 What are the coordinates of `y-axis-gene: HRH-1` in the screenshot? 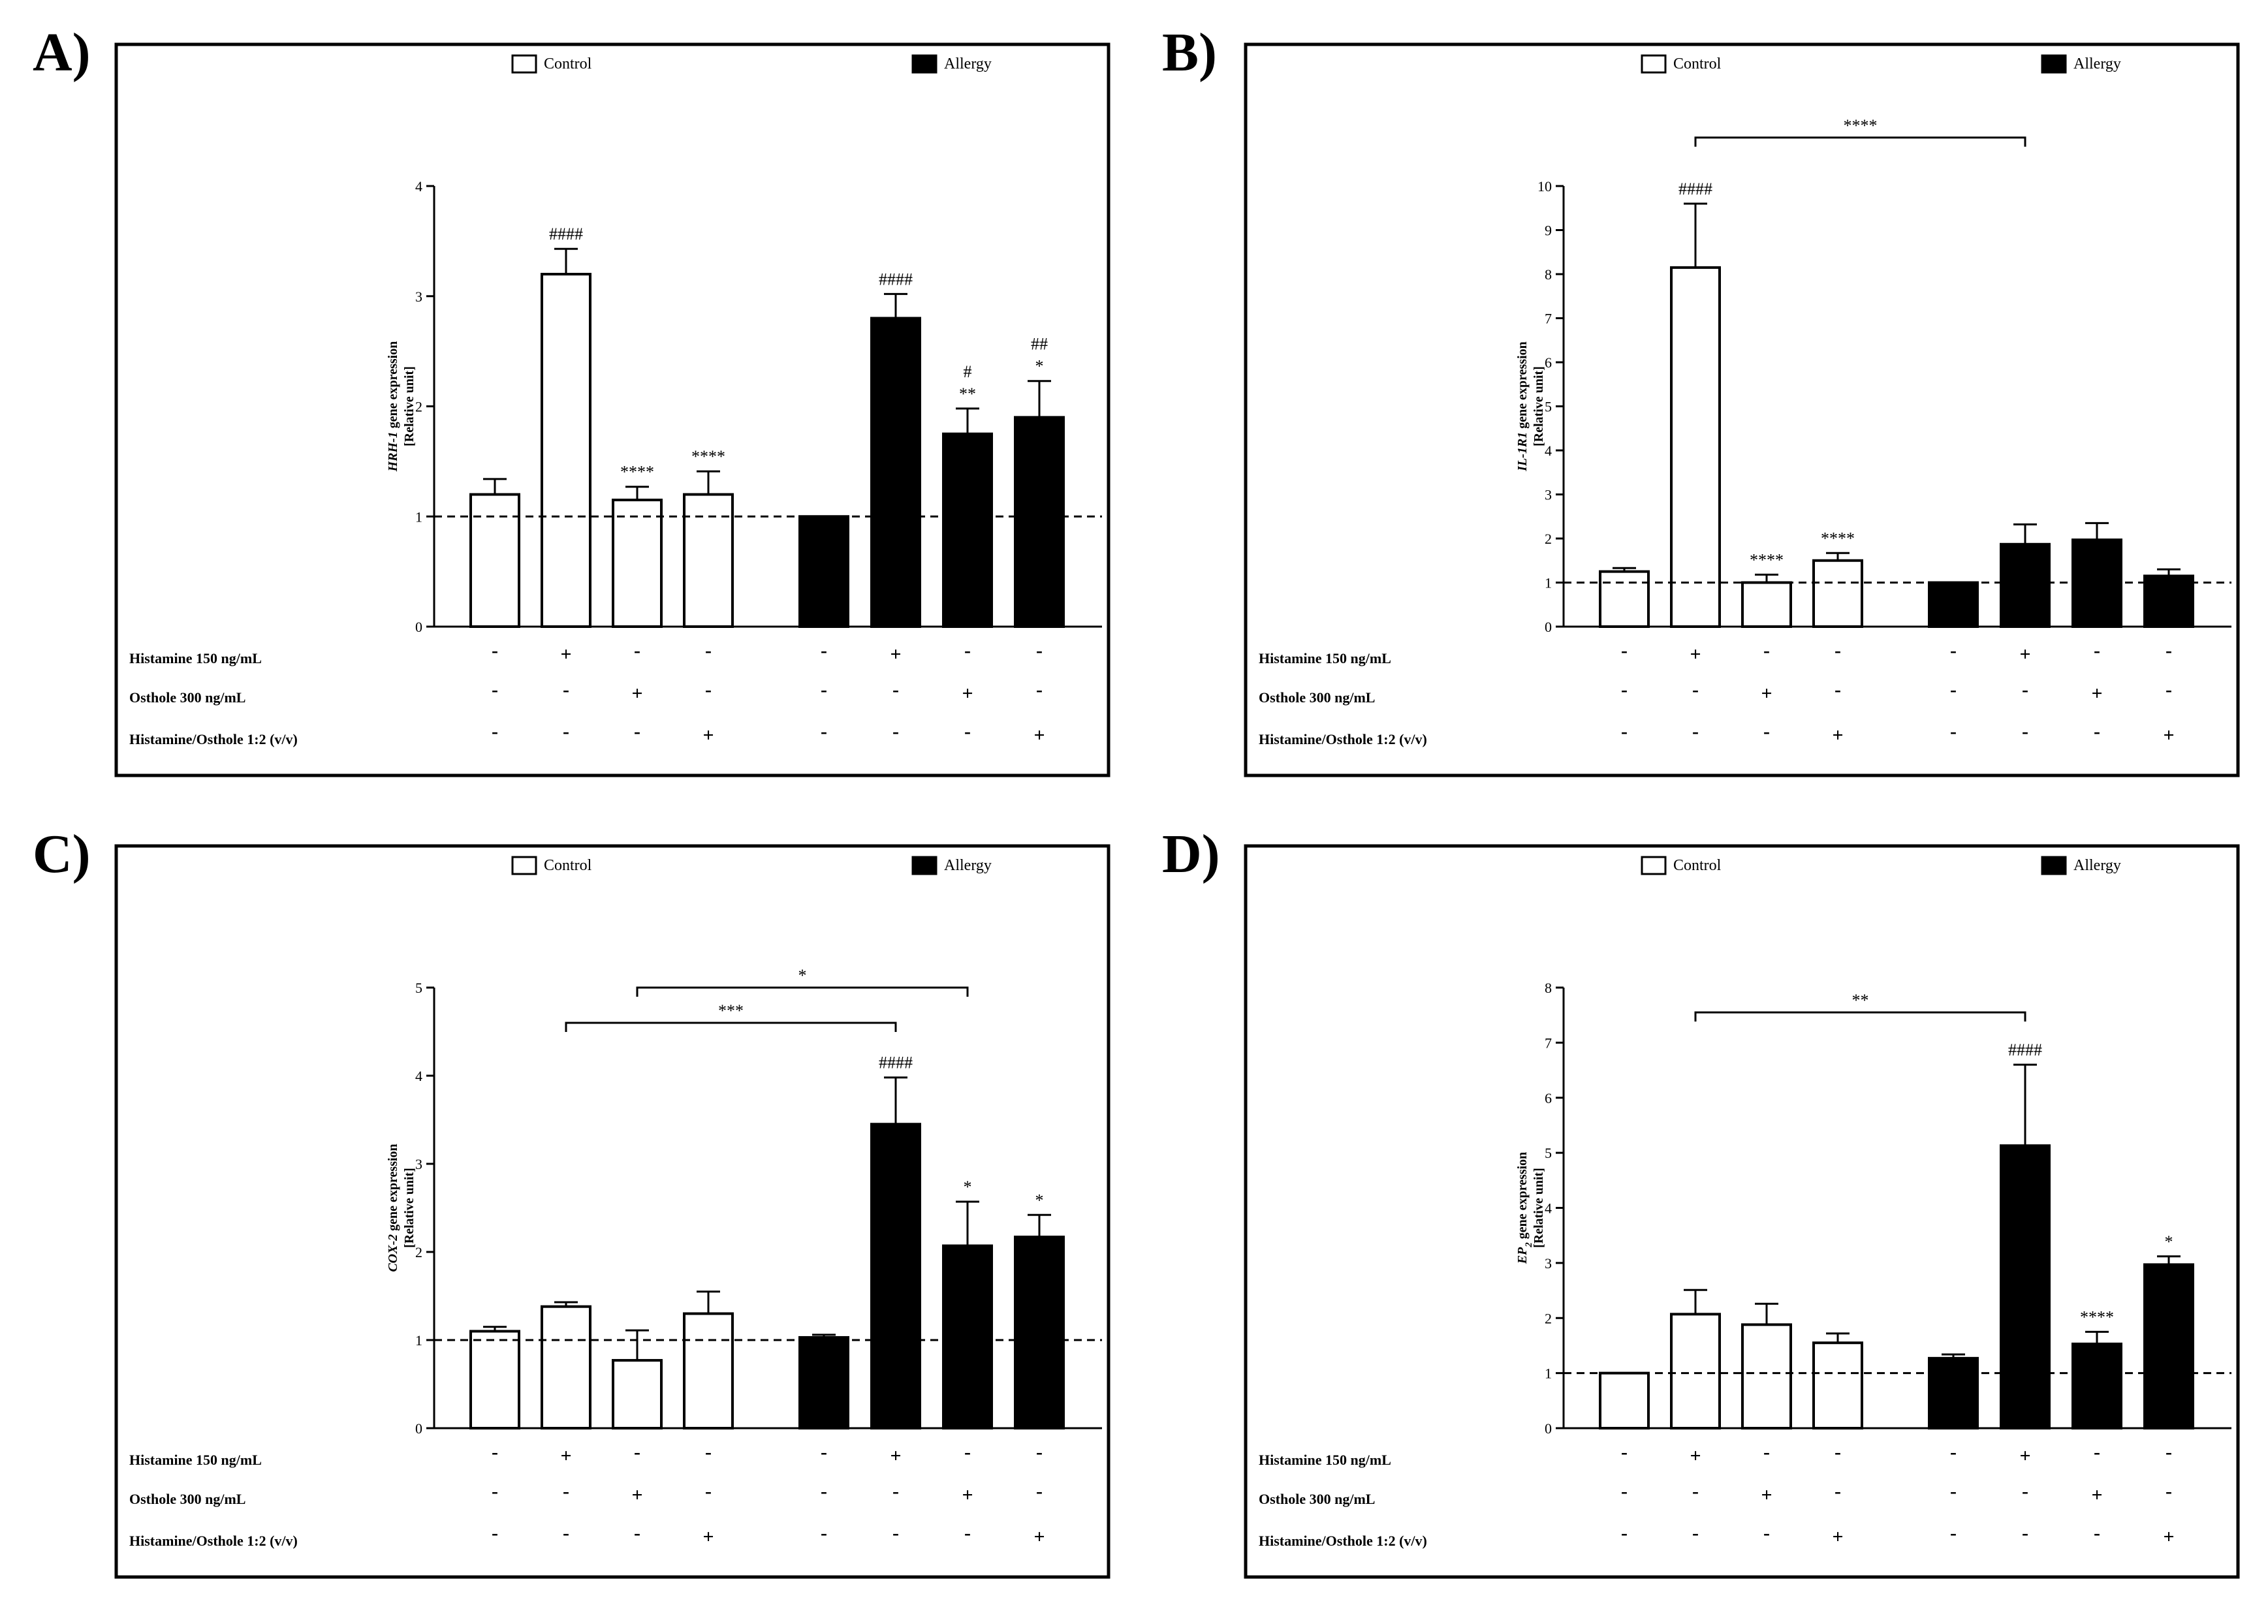 It's located at (393, 452).